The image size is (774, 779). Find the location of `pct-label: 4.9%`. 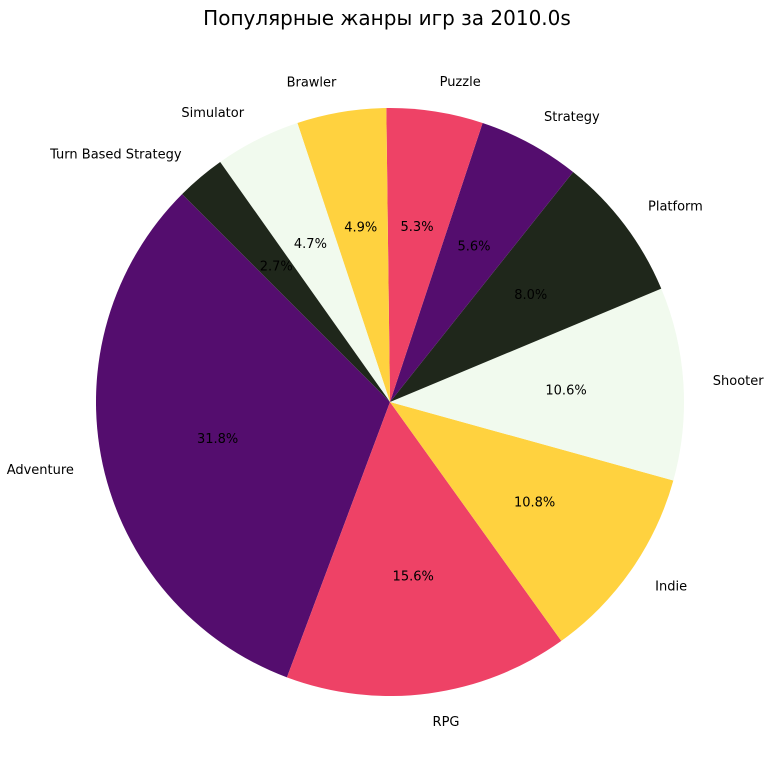

pct-label: 4.9% is located at coordinates (360, 228).